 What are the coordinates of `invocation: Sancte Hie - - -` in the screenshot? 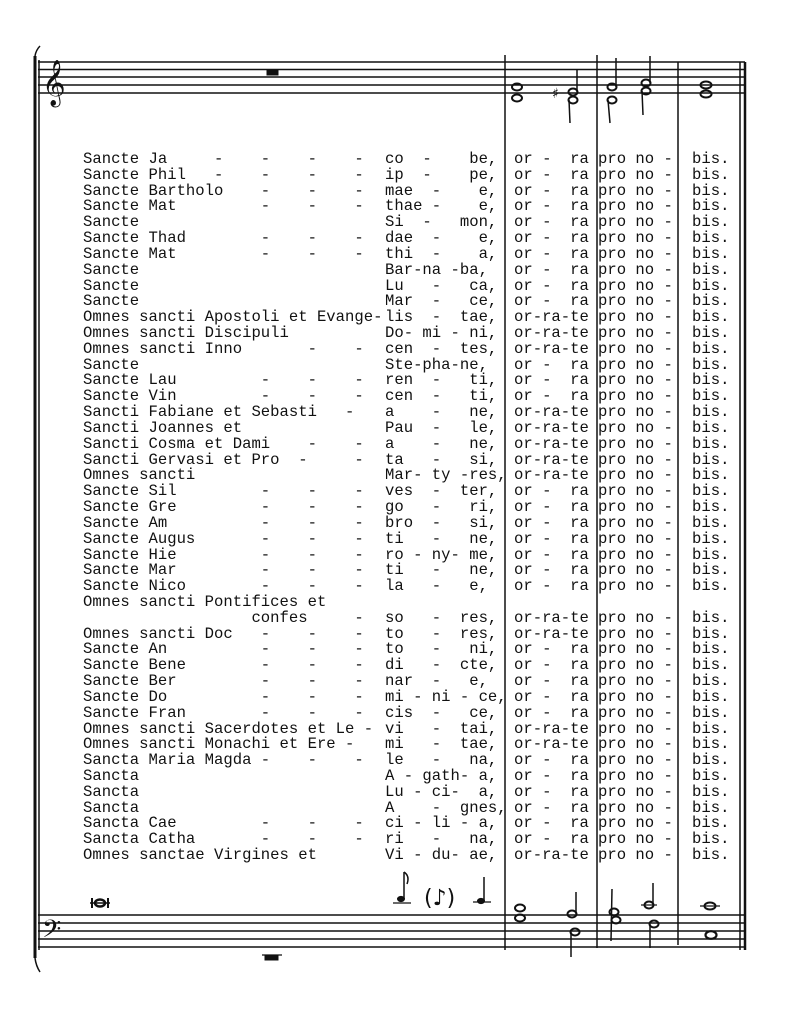 It's located at (223, 554).